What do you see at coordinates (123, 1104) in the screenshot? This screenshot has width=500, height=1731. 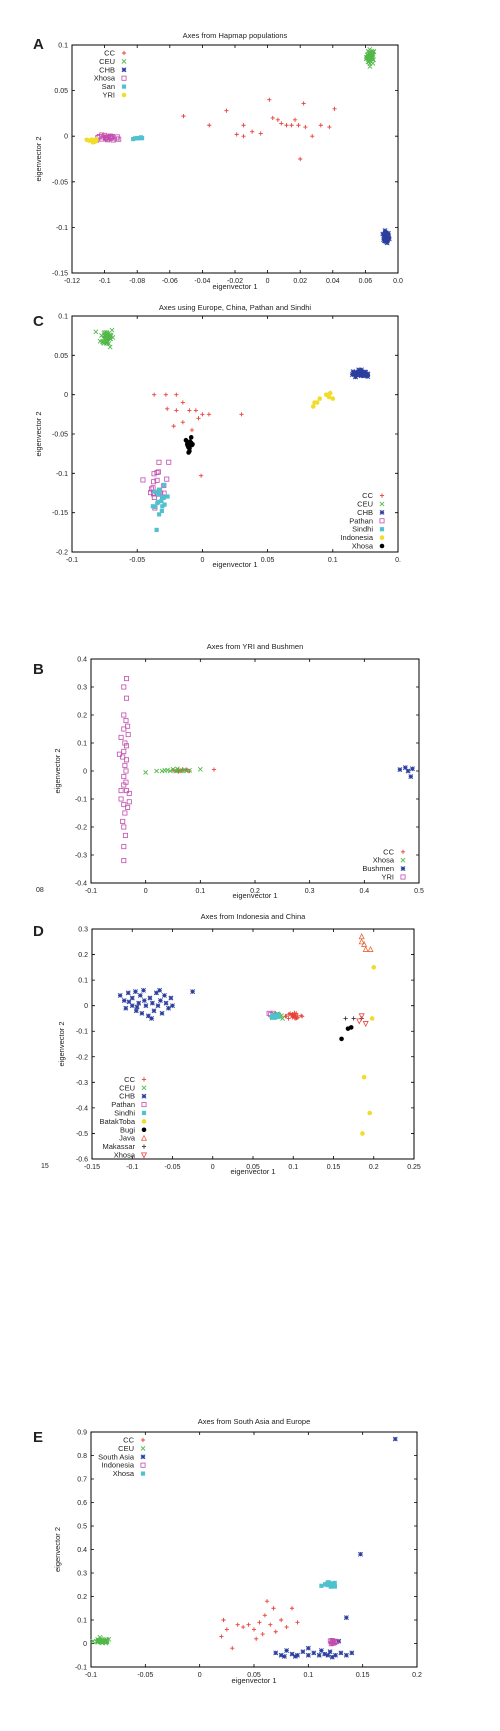 I see `legend-label: Pathan` at bounding box center [123, 1104].